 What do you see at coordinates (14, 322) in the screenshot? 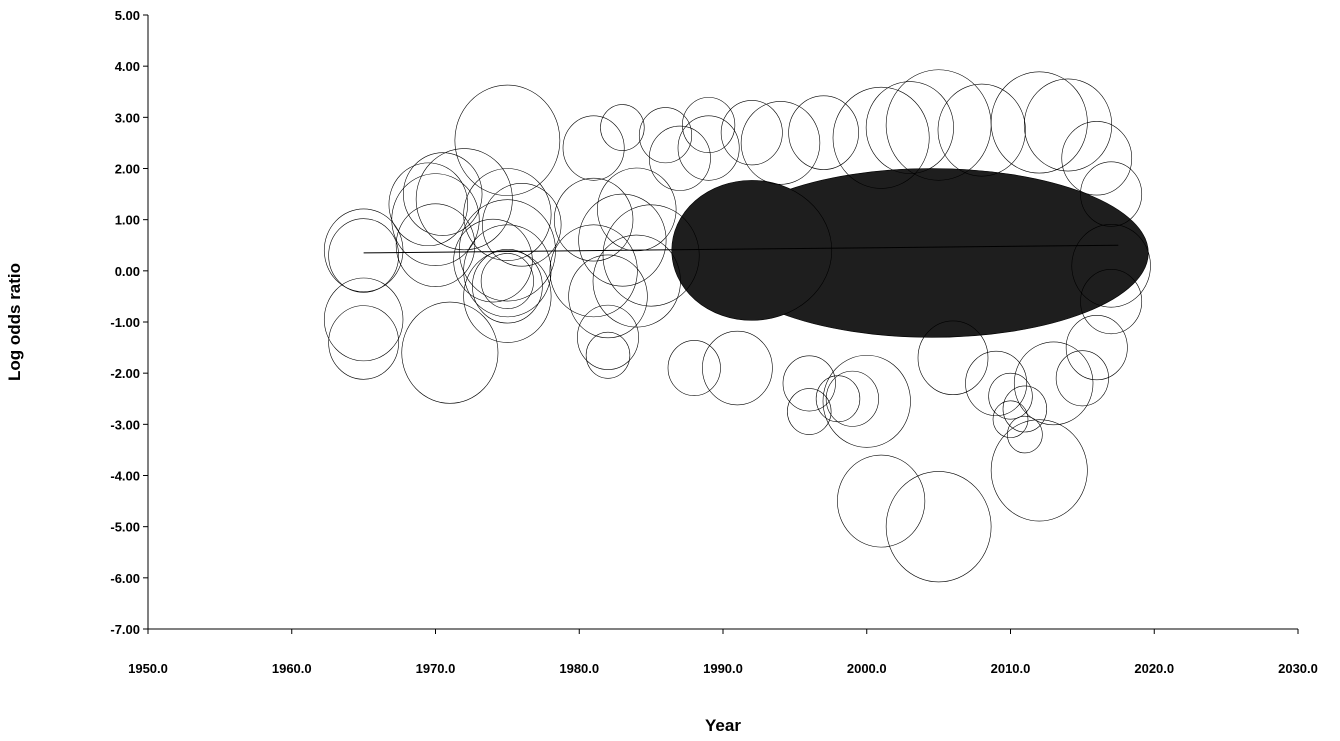
I see `y-axis-title: Log odds ratio` at bounding box center [14, 322].